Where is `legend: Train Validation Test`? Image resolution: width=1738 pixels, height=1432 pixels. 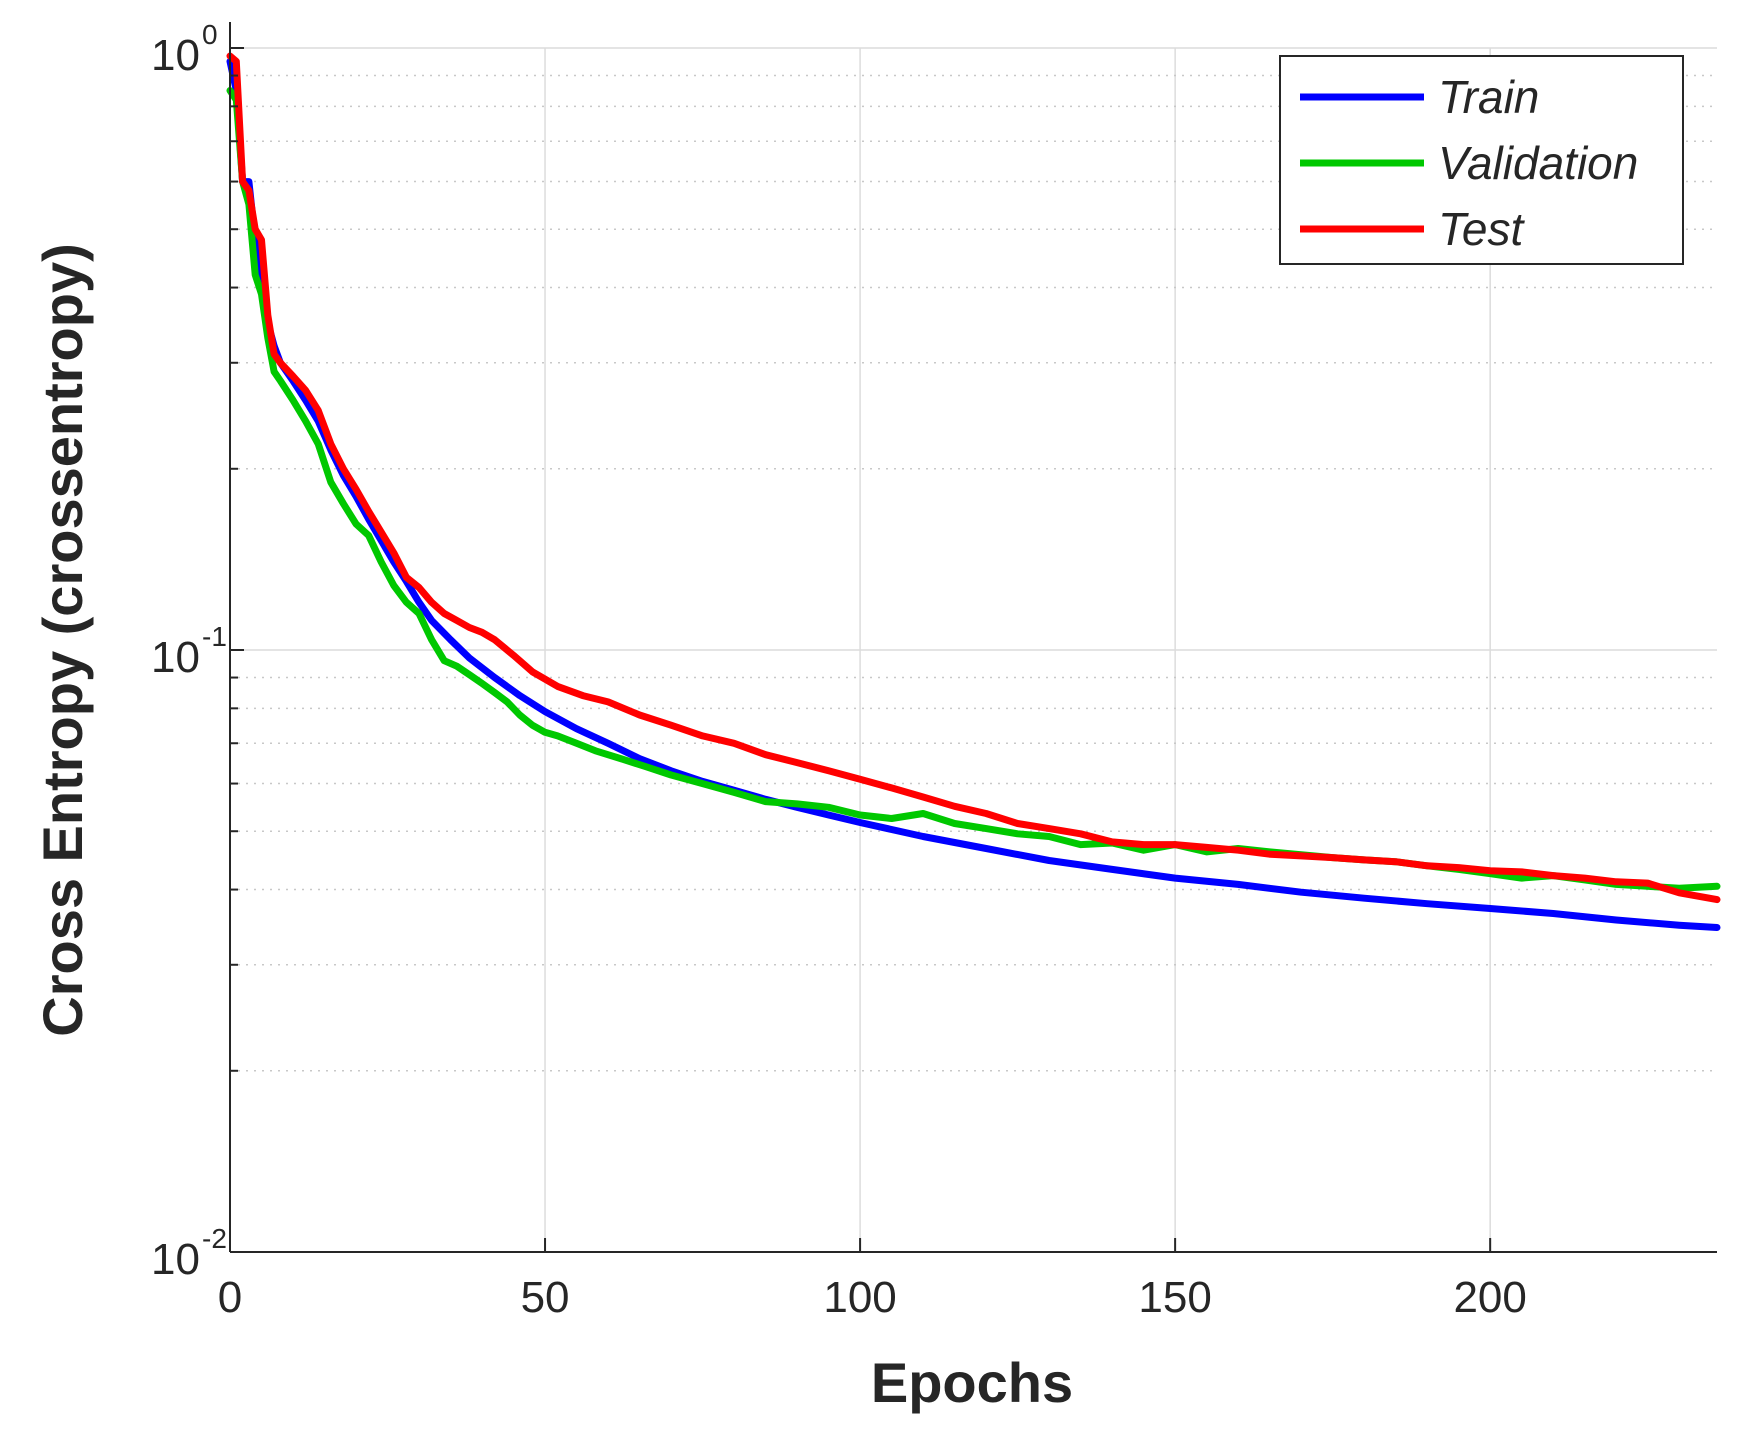
legend: Train Validation Test is located at coordinates (1481, 160).